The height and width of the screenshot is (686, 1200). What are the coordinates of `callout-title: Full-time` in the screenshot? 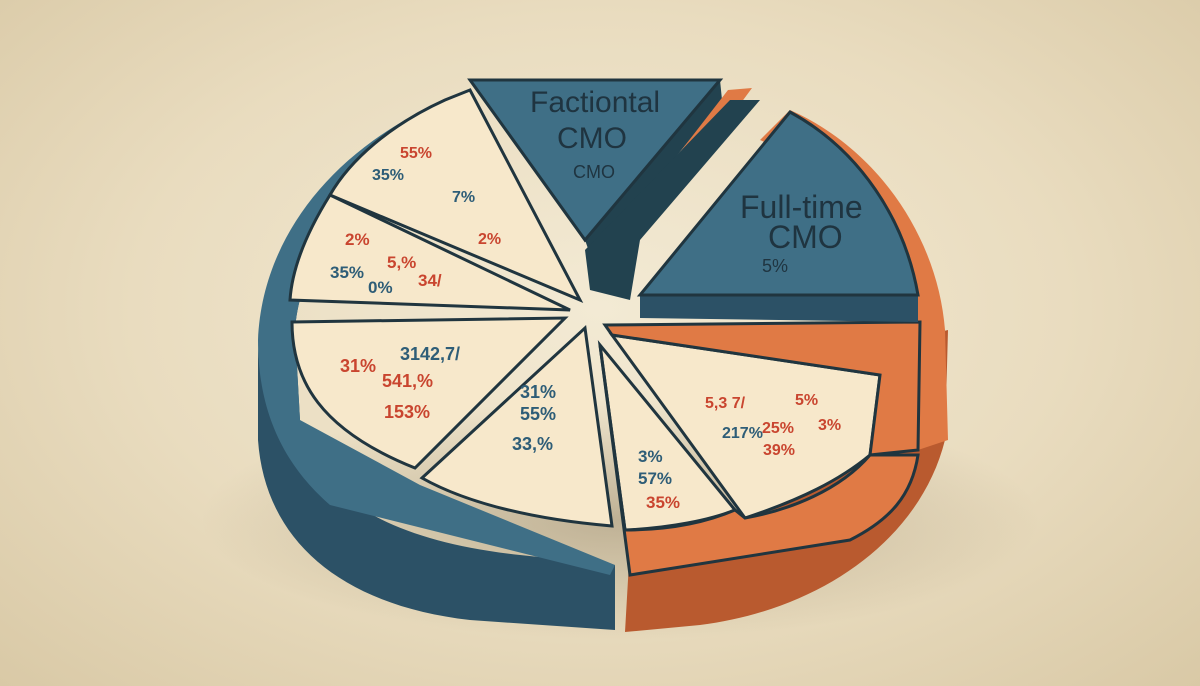 It's located at (801, 207).